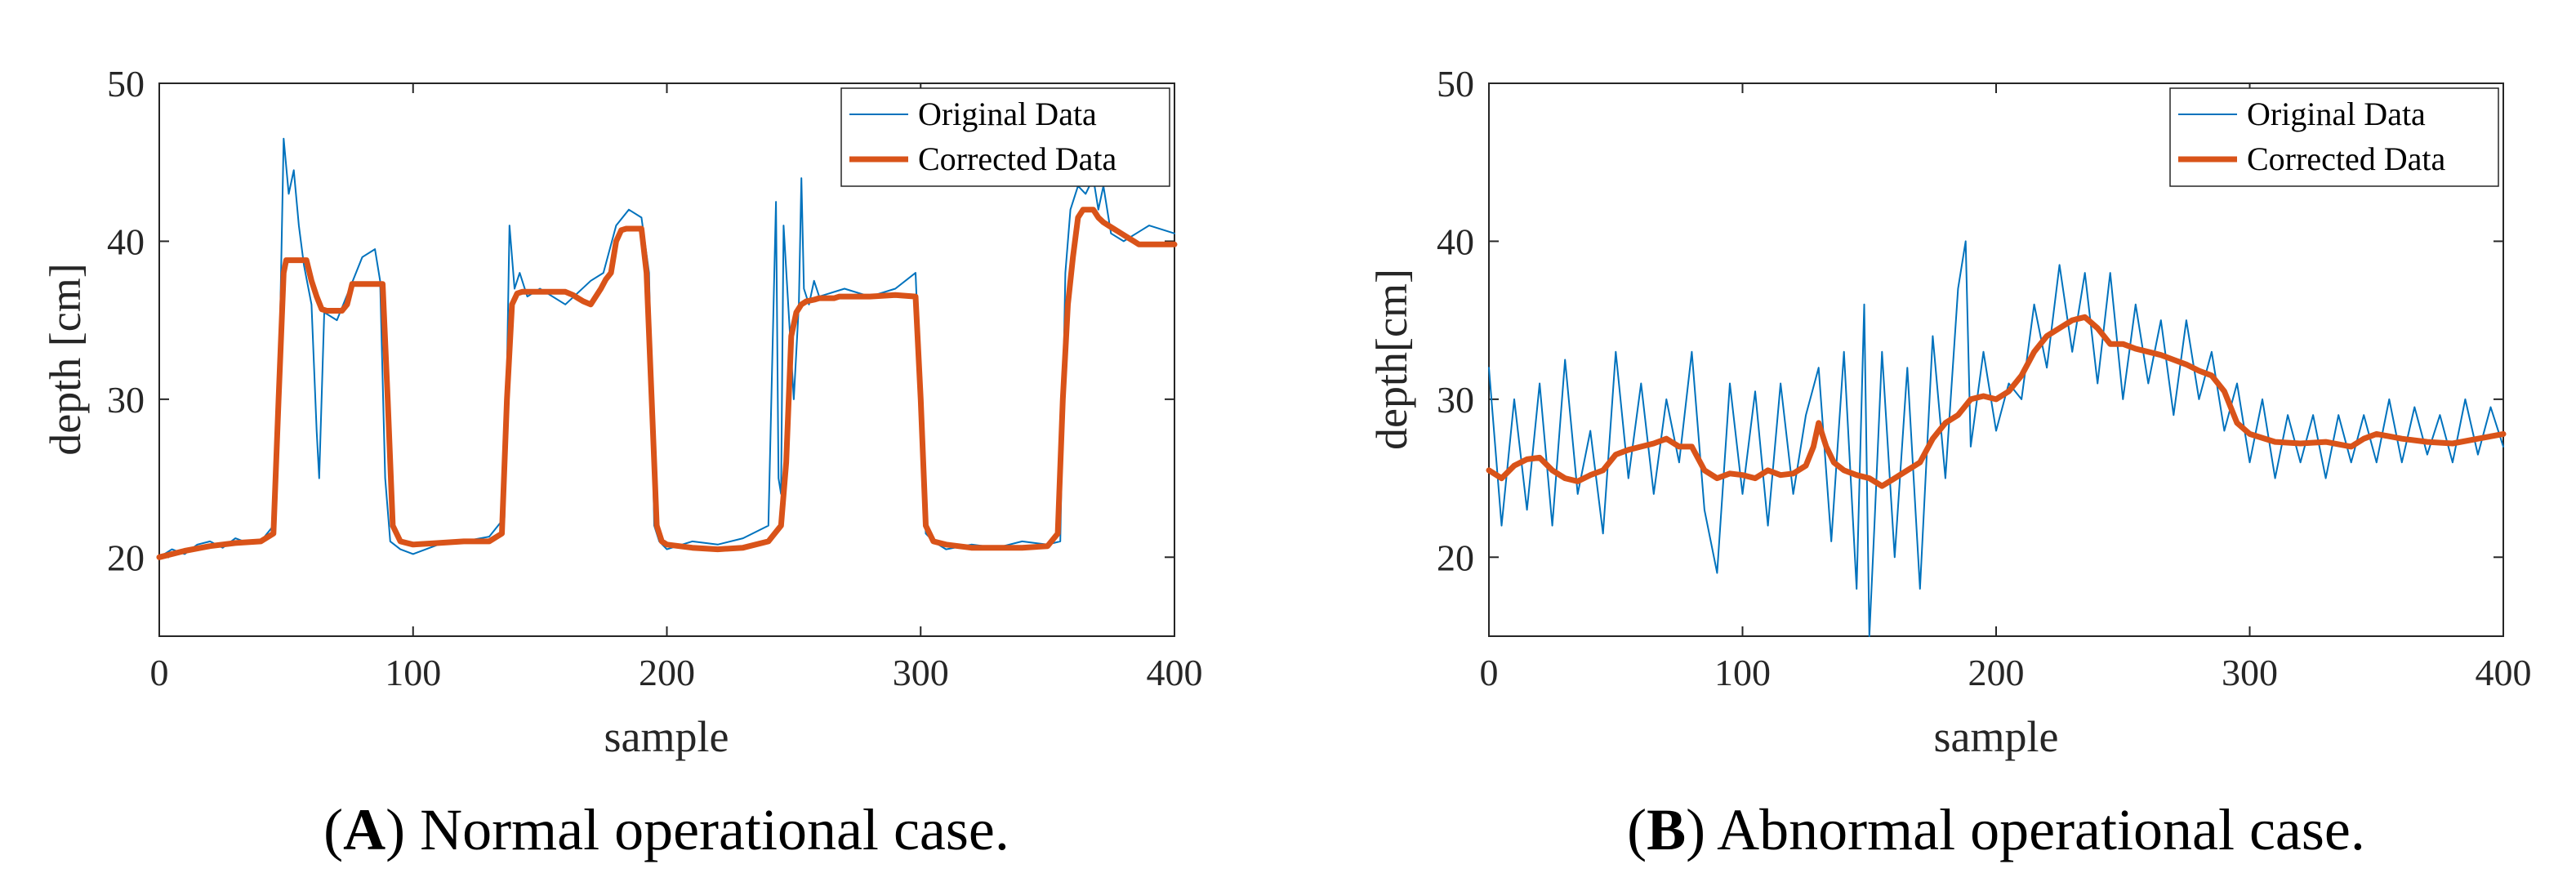 The height and width of the screenshot is (891, 2576). What do you see at coordinates (126, 241) in the screenshot?
I see `y-tick-label-a-40: 40` at bounding box center [126, 241].